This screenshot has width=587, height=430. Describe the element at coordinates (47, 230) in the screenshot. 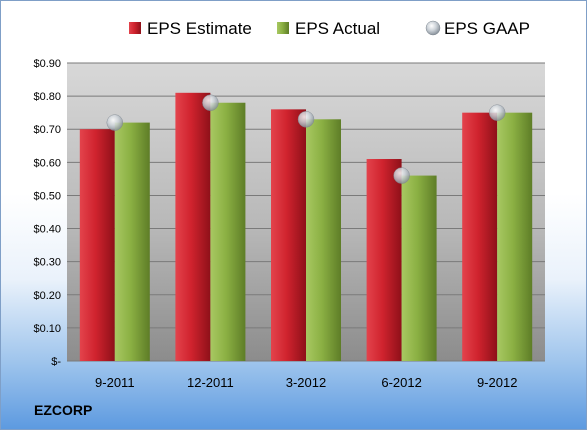

I see `y-tick-label: $0.40` at that location.